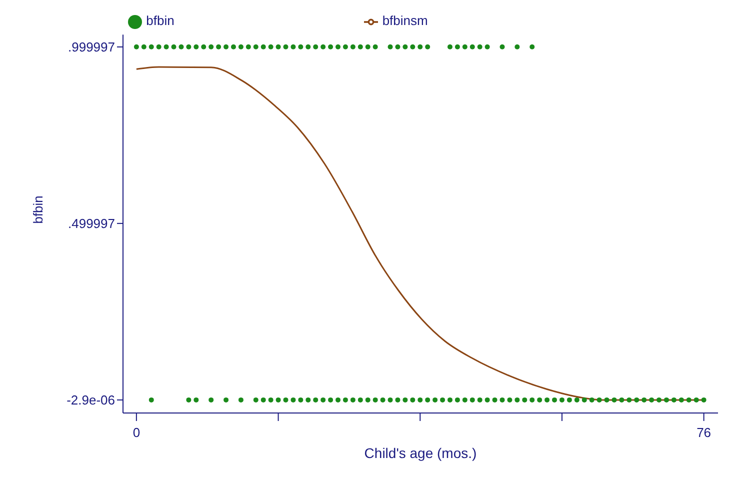  Describe the element at coordinates (405, 20) in the screenshot. I see `legend-label: bfbinsm` at that location.